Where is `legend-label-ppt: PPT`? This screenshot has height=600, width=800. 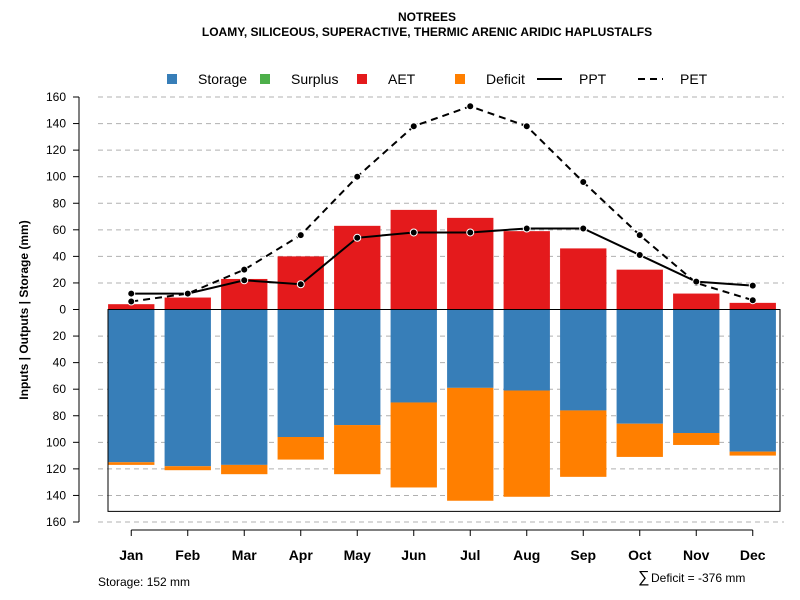
legend-label-ppt: PPT is located at coordinates (593, 79).